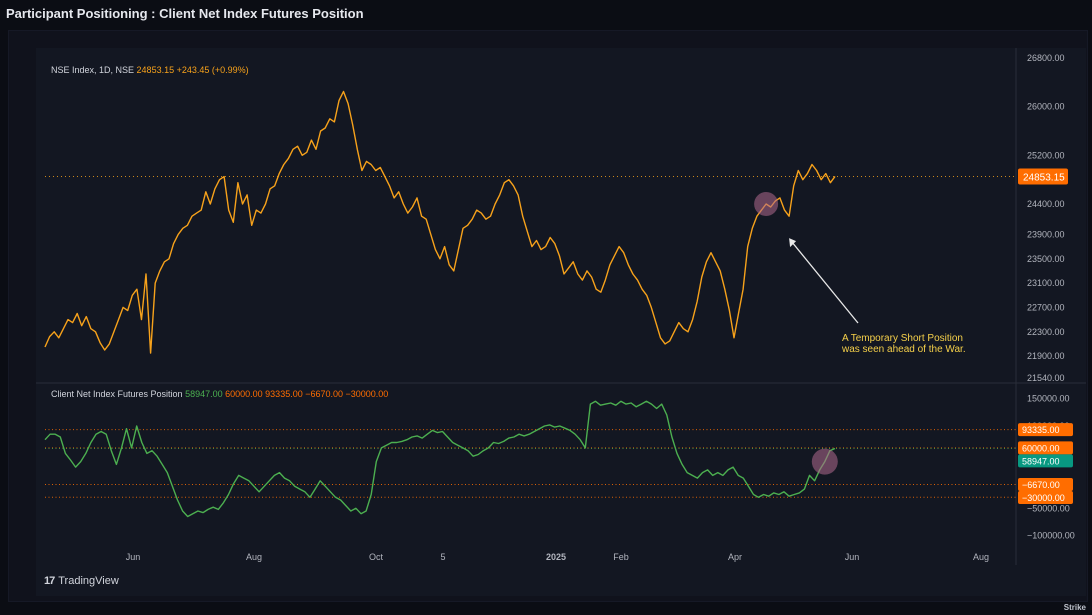  I want to click on price-tick-label: 22300.00, so click(1046, 332).